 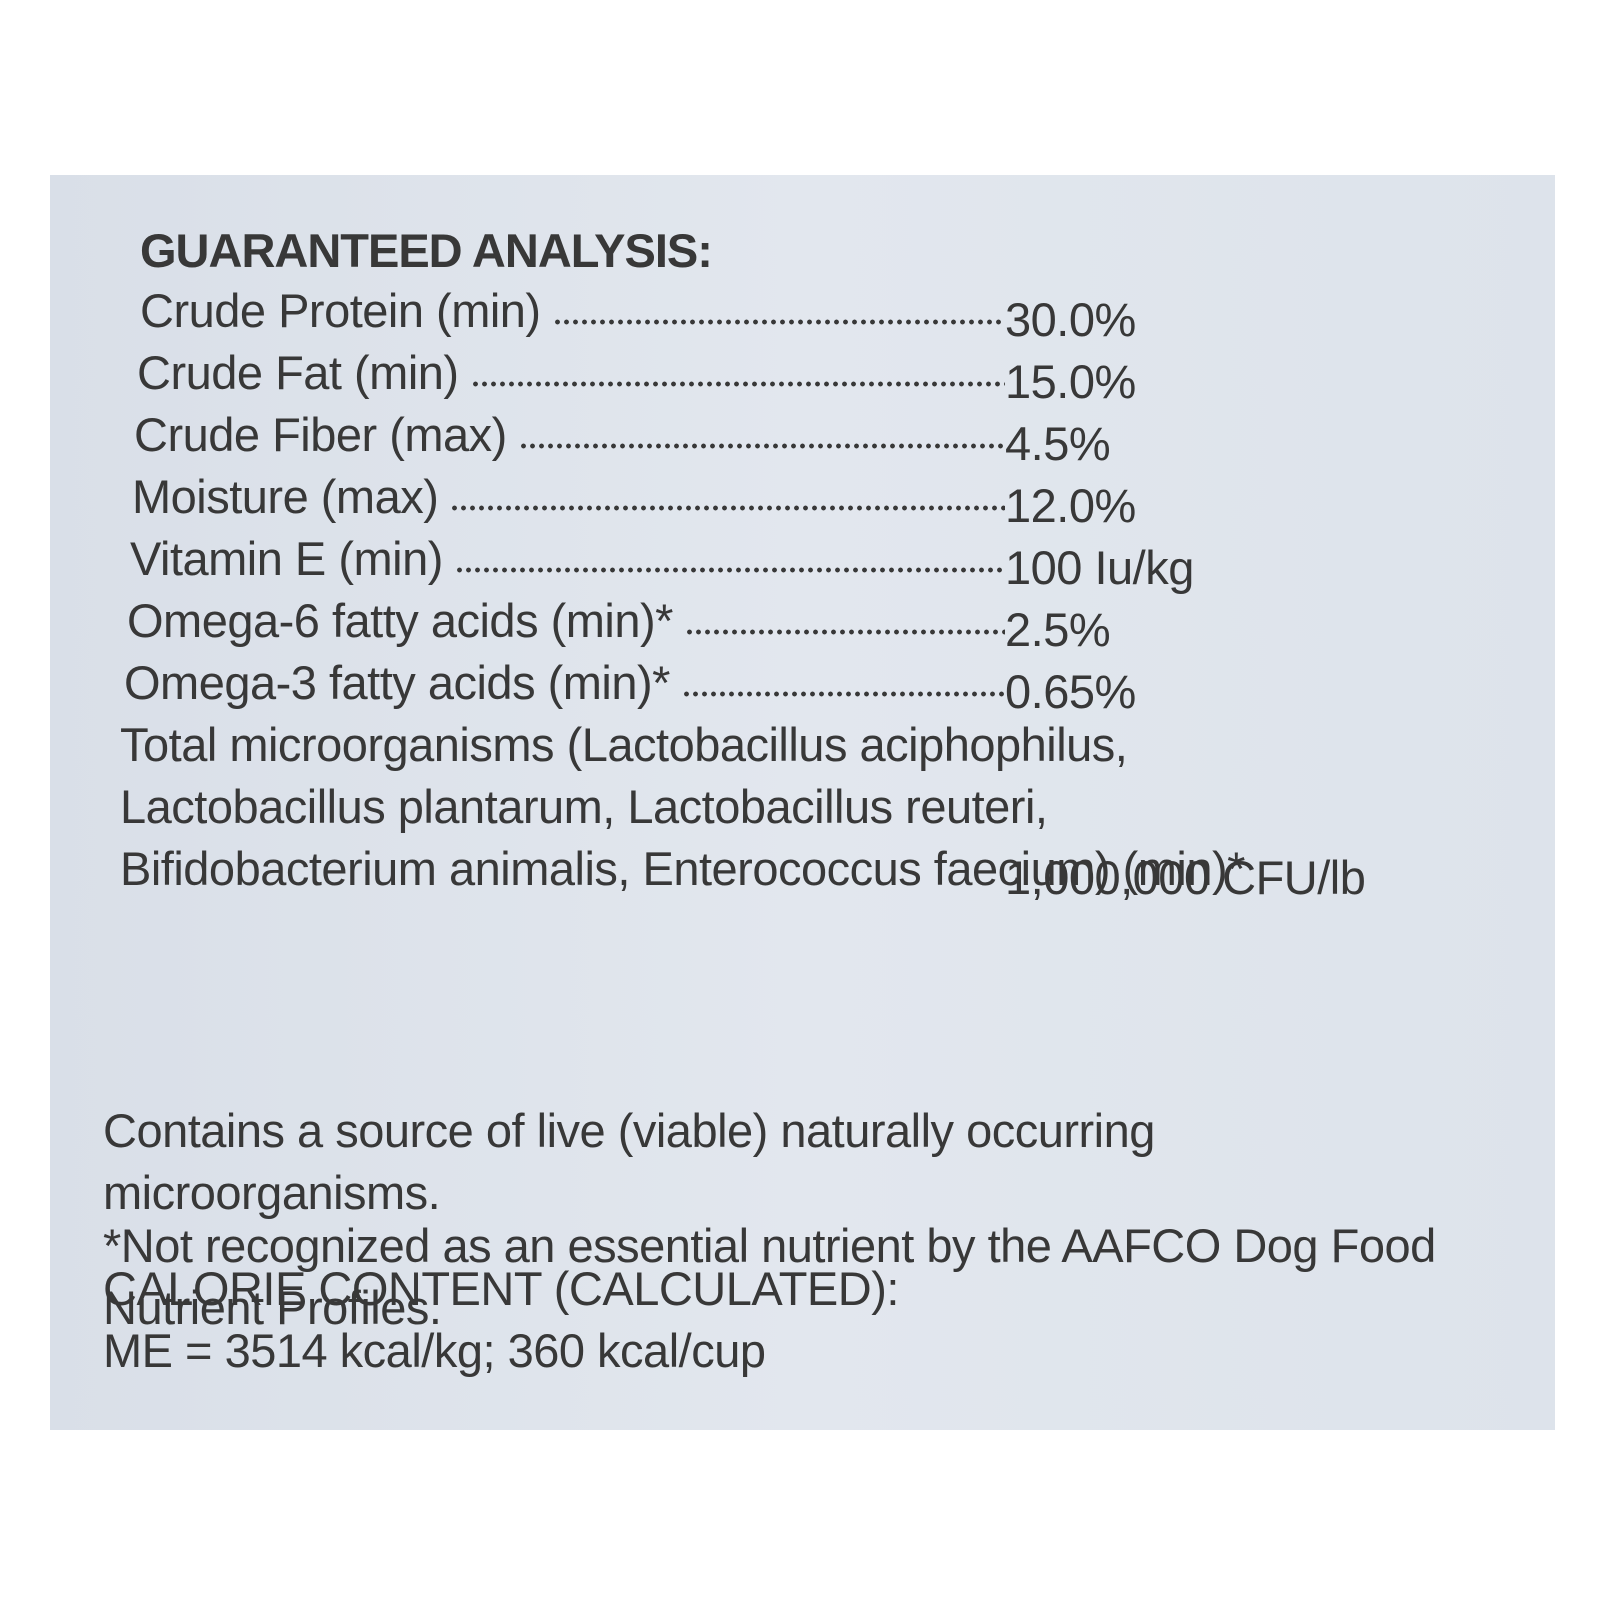 I want to click on calorie-title: CALORIE CONTENT (CALCULATED):, so click(x=501, y=1288).